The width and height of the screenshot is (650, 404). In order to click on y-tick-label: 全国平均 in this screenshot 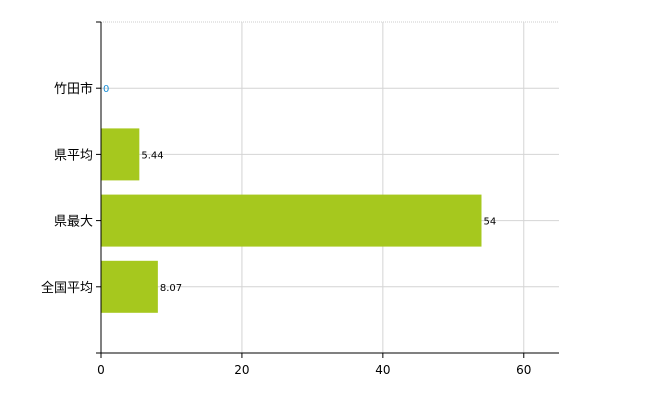, I will do `click(67, 288)`.